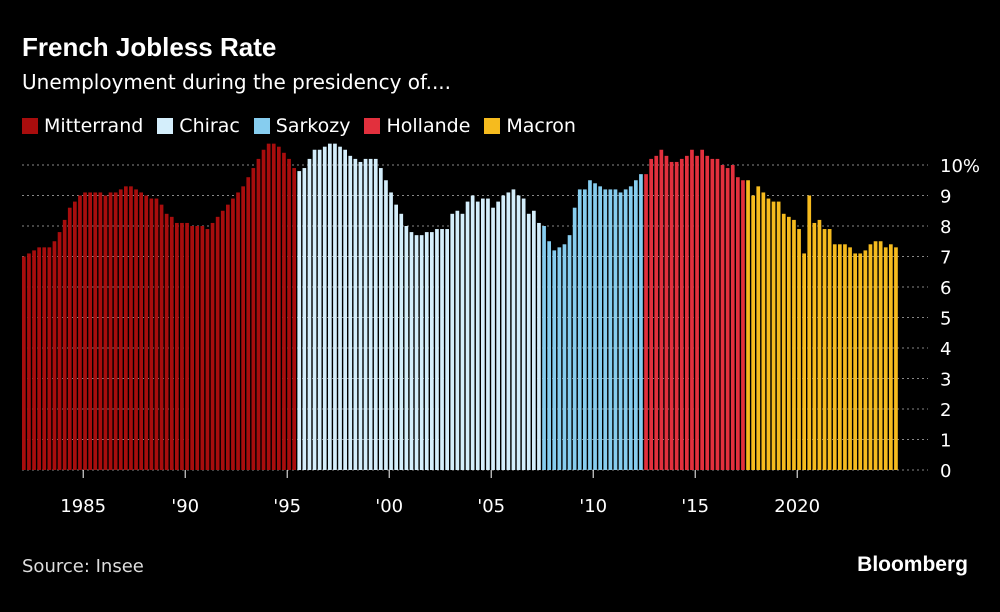 The height and width of the screenshot is (612, 1000). What do you see at coordinates (530, 126) in the screenshot?
I see `legend-item-macron: Macron` at bounding box center [530, 126].